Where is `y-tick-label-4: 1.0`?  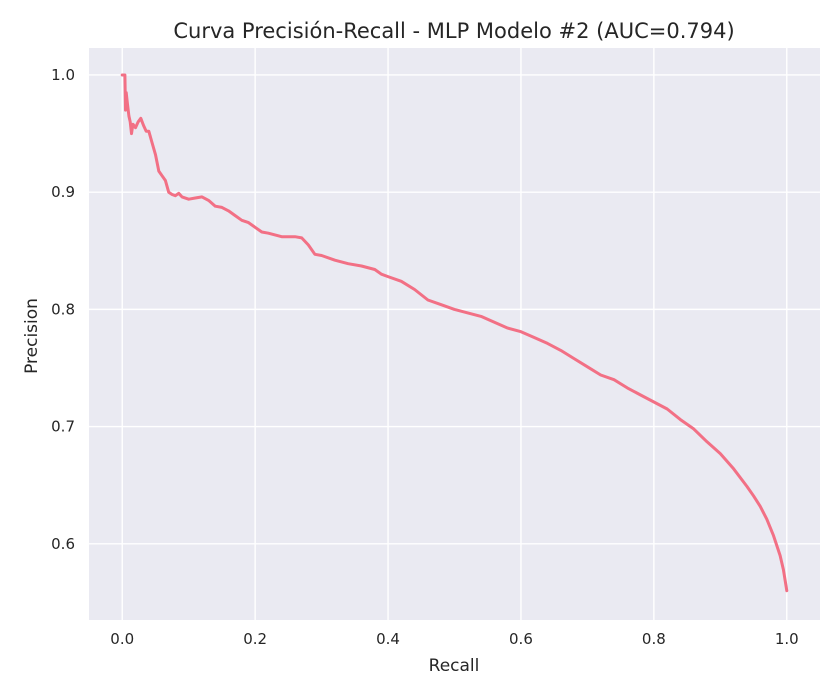
y-tick-label-4: 1.0 is located at coordinates (63, 75).